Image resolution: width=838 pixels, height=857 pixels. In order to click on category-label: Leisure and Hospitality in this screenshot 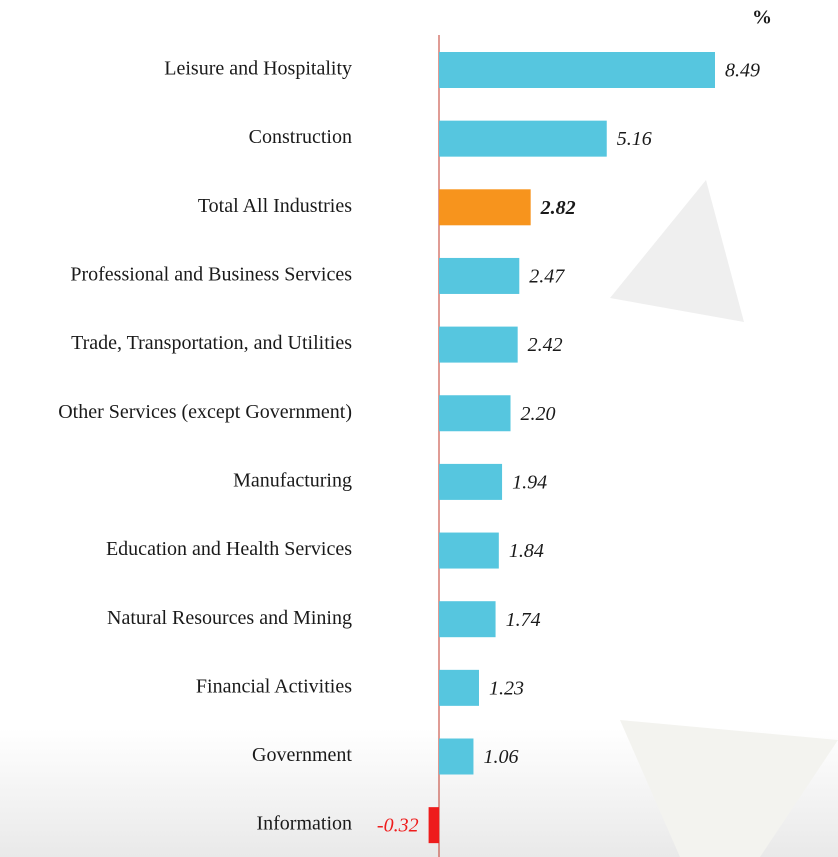, I will do `click(258, 69)`.